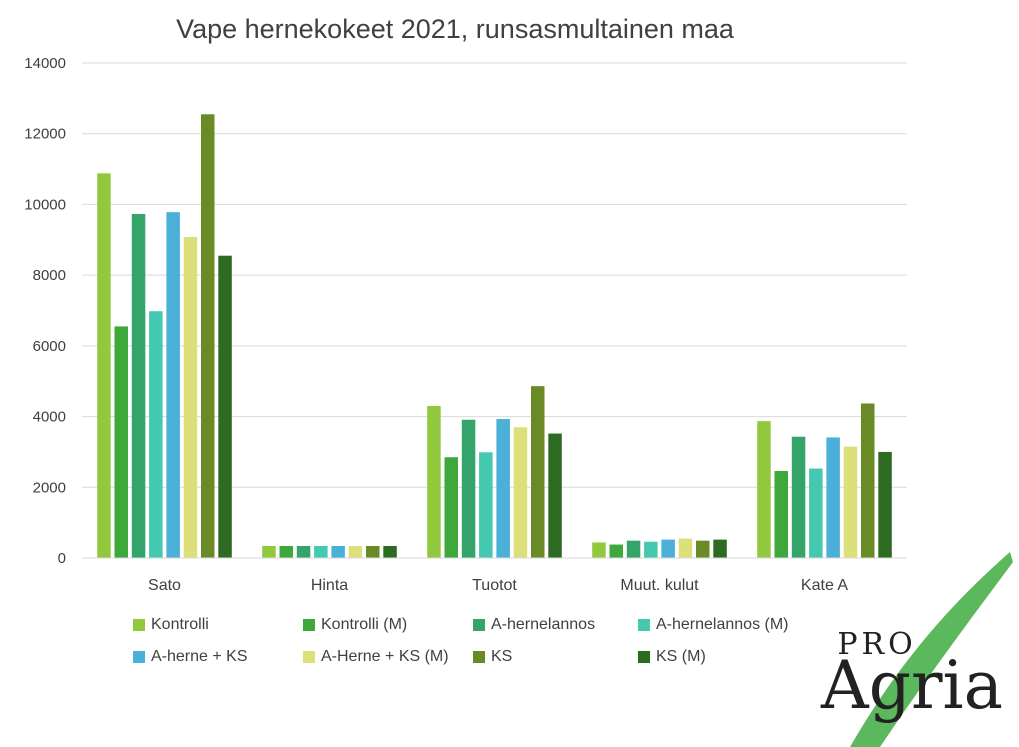 This screenshot has height=747, width=1019. What do you see at coordinates (364, 624) in the screenshot?
I see `legend-label: Kontrolli (M)` at bounding box center [364, 624].